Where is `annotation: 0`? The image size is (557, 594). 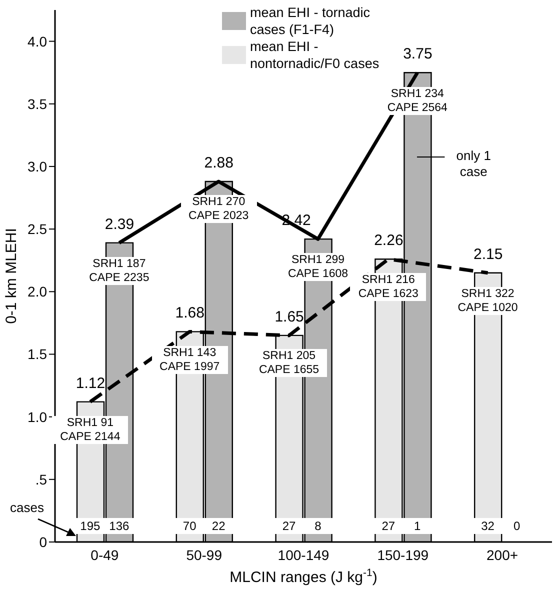 annotation: 0 is located at coordinates (517, 526).